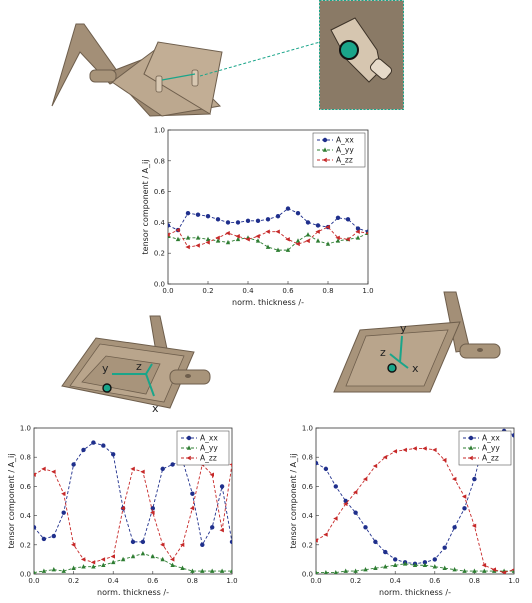 The width and height of the screenshot is (532, 603). I want to click on series-xx, so click(268, 220).